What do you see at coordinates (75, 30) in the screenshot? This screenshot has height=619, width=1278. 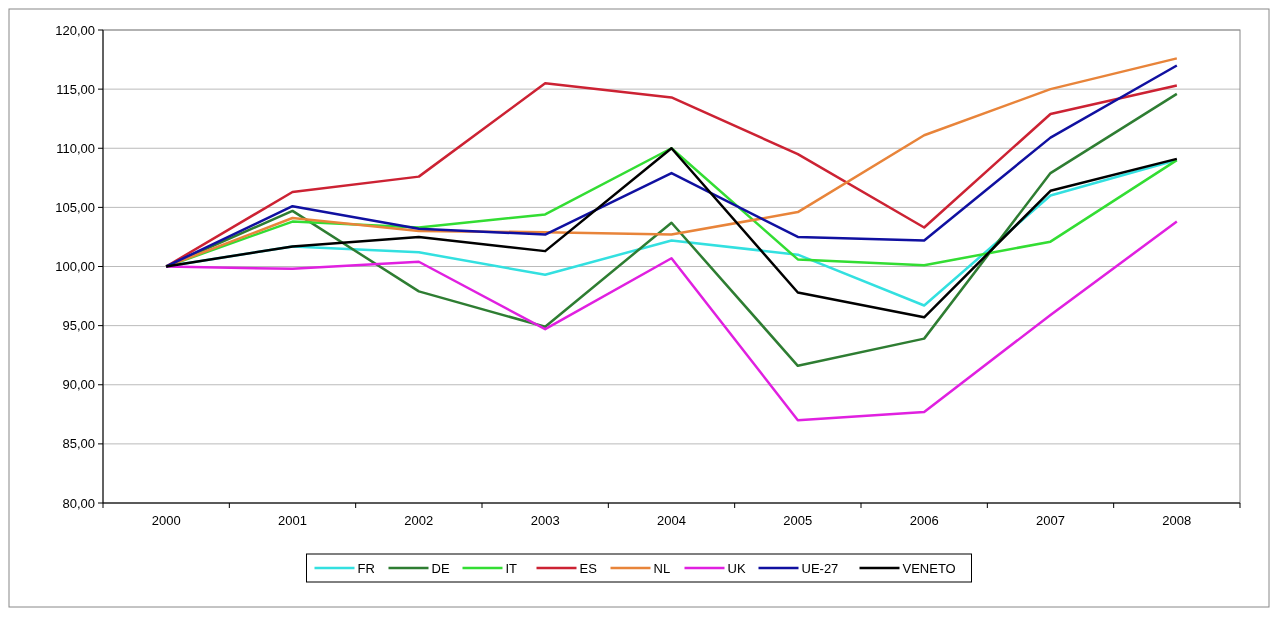 I see `y-tick-label: 120,00` at bounding box center [75, 30].